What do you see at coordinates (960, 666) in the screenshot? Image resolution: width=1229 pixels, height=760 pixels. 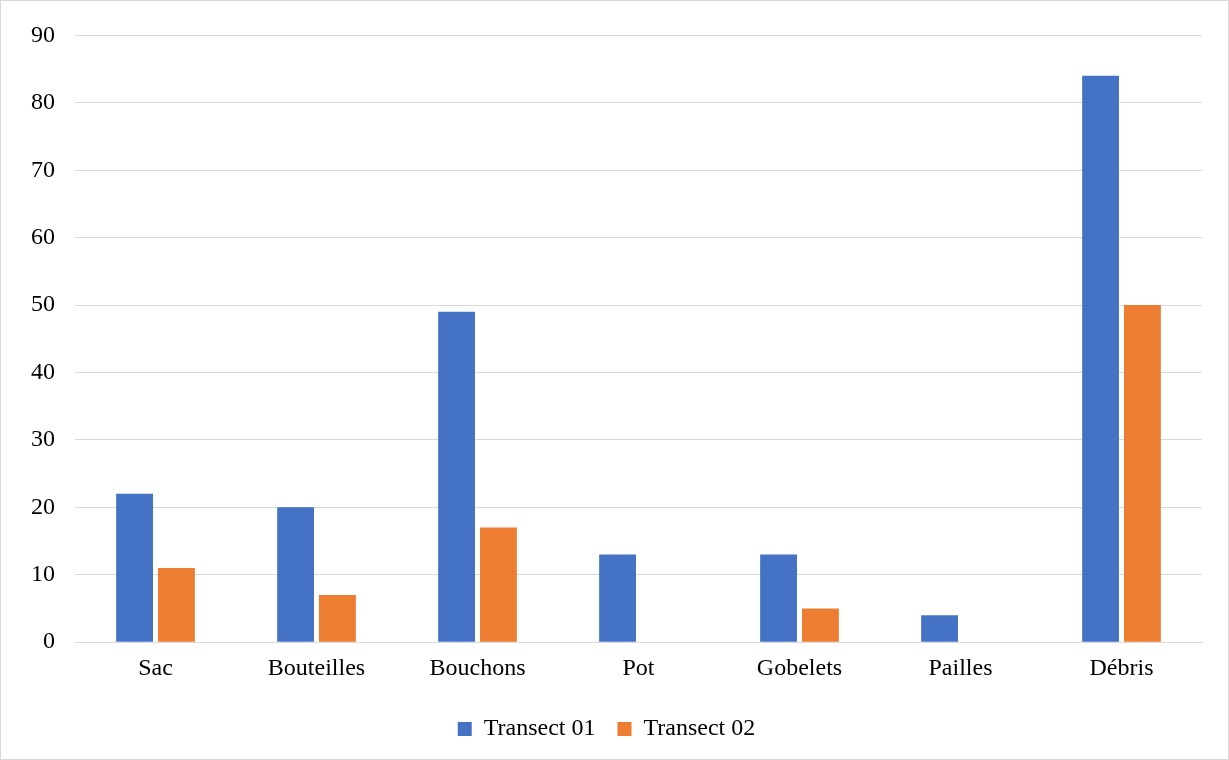 I see `x-tick-label: Pailles` at bounding box center [960, 666].